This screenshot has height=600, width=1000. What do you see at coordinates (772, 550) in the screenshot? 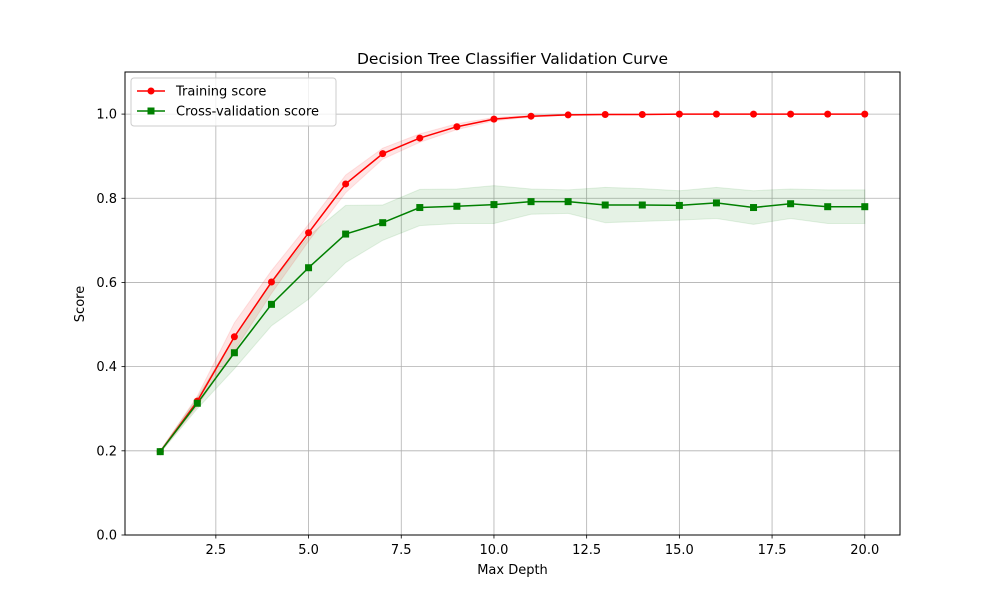
I see `x-tick-label: 17.5` at bounding box center [772, 550].